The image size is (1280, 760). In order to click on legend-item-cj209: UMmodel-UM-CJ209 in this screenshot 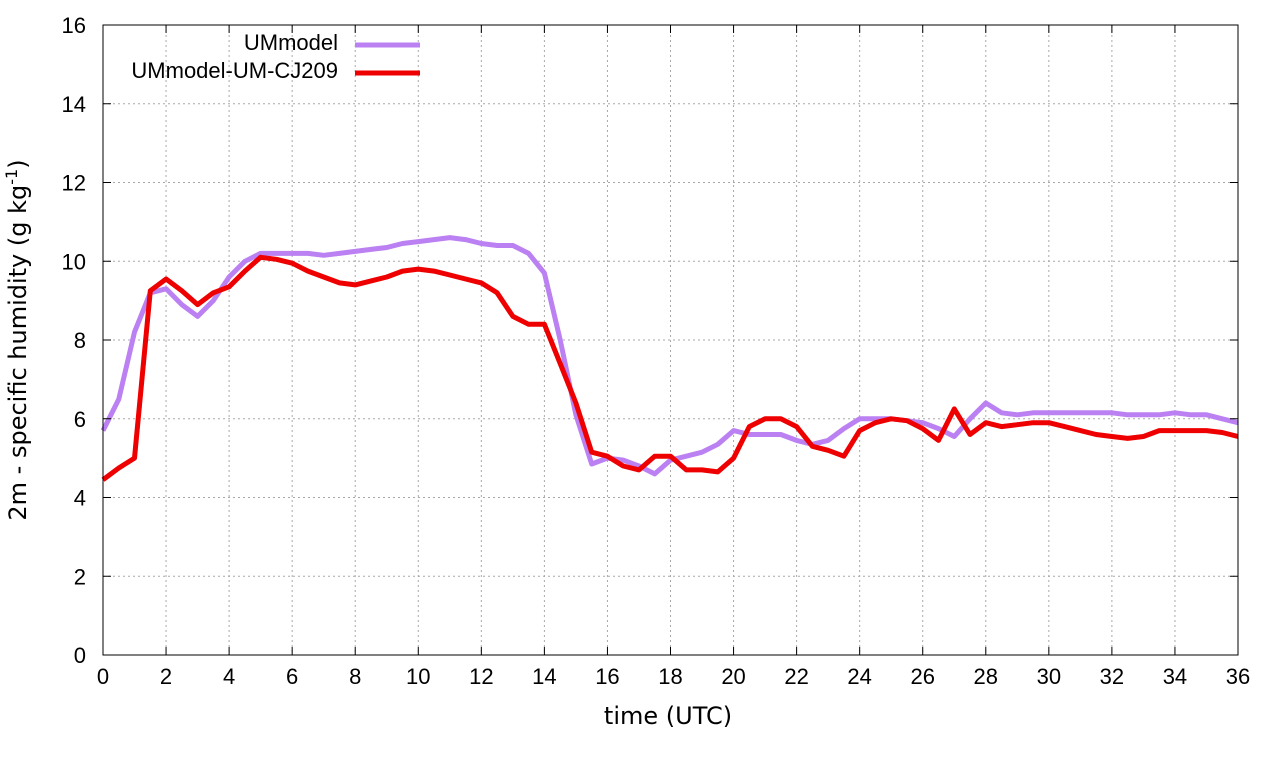, I will do `click(275, 70)`.